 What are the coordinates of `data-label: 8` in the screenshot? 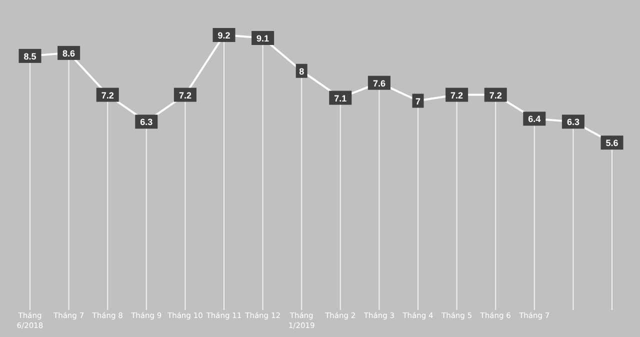 It's located at (301, 71).